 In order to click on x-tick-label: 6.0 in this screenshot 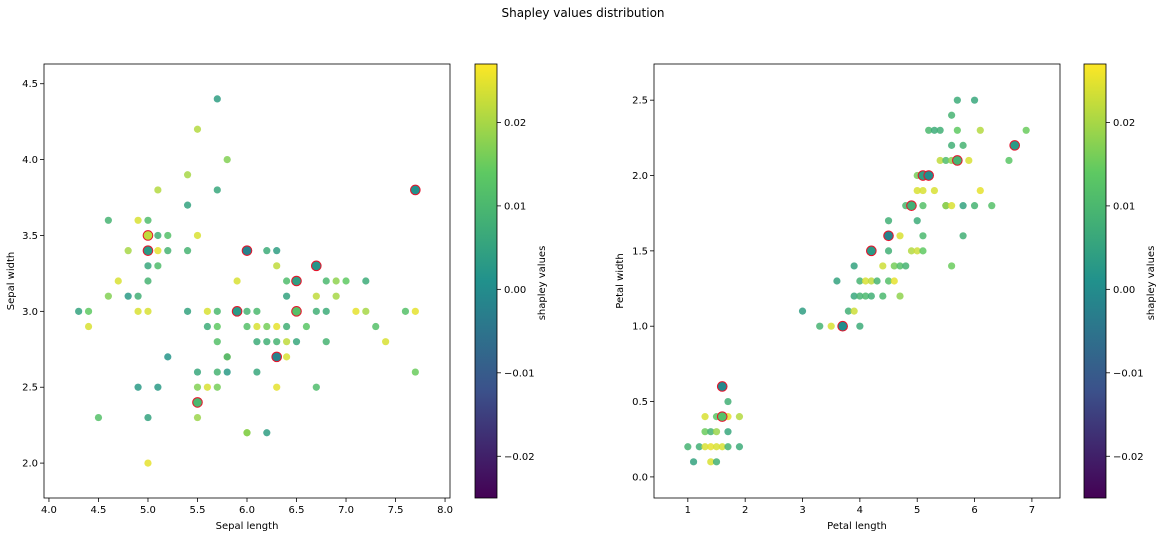, I will do `click(247, 510)`.